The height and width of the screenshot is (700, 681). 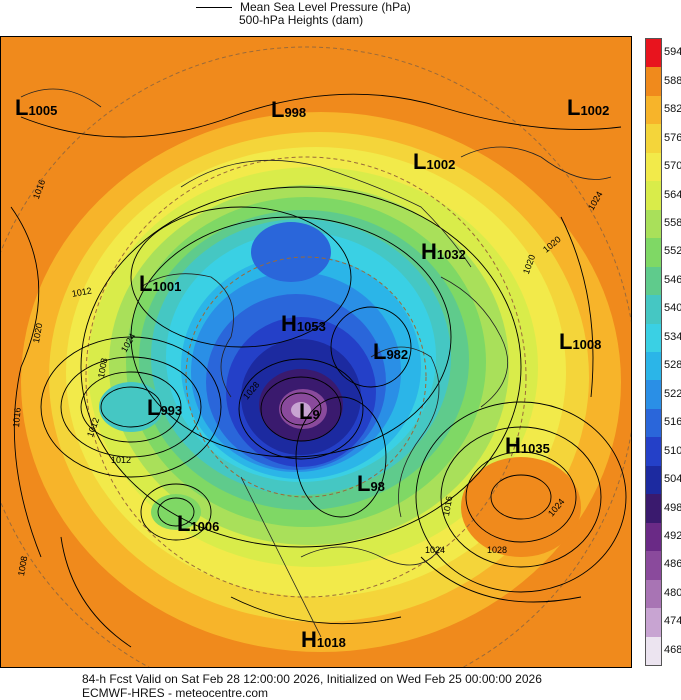 What do you see at coordinates (397, 354) in the screenshot?
I see `pressure-value: 982` at bounding box center [397, 354].